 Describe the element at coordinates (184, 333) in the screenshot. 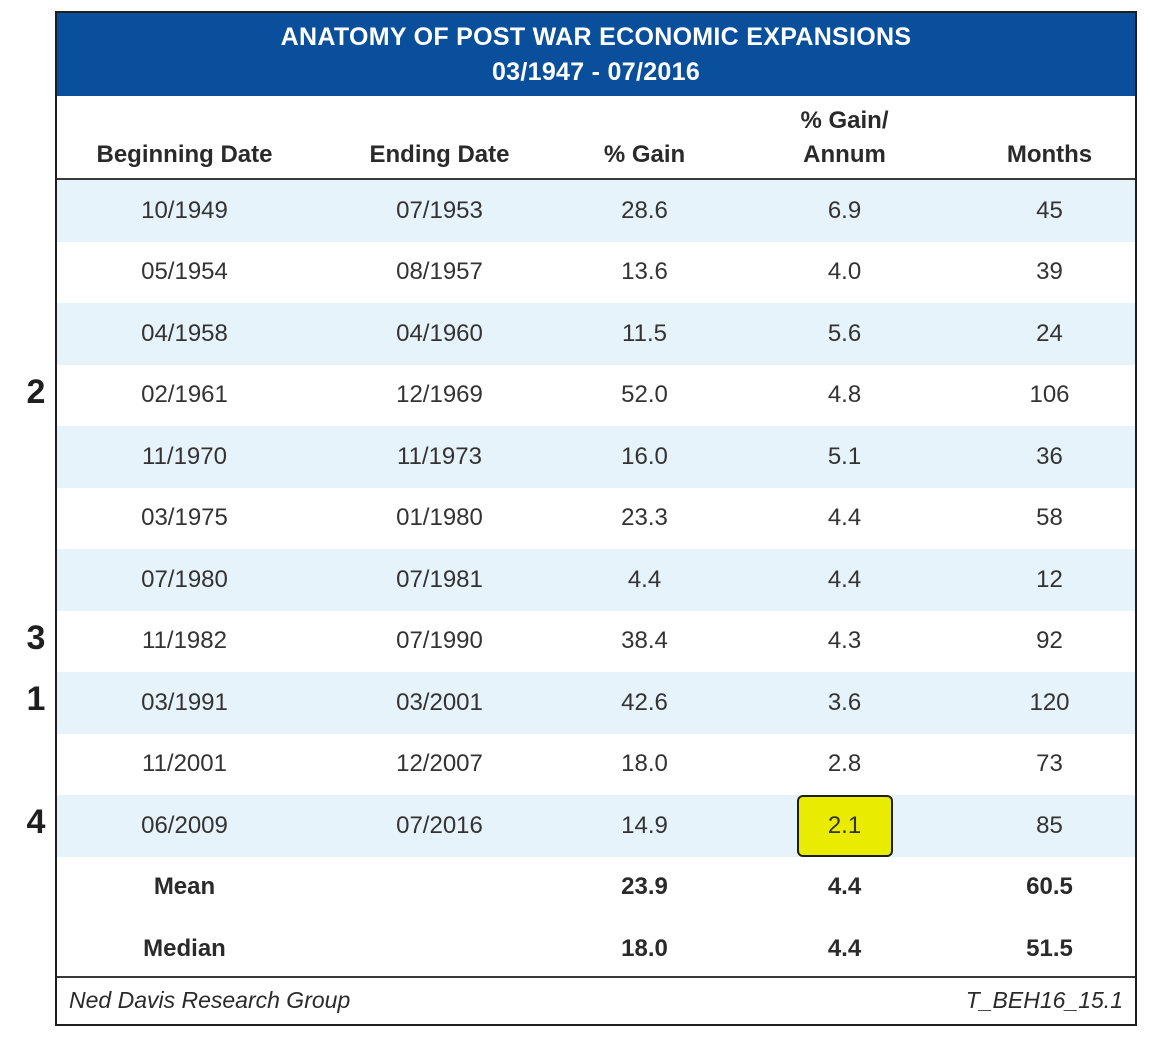

I see `cell-beginning-date: 04/1958` at that location.